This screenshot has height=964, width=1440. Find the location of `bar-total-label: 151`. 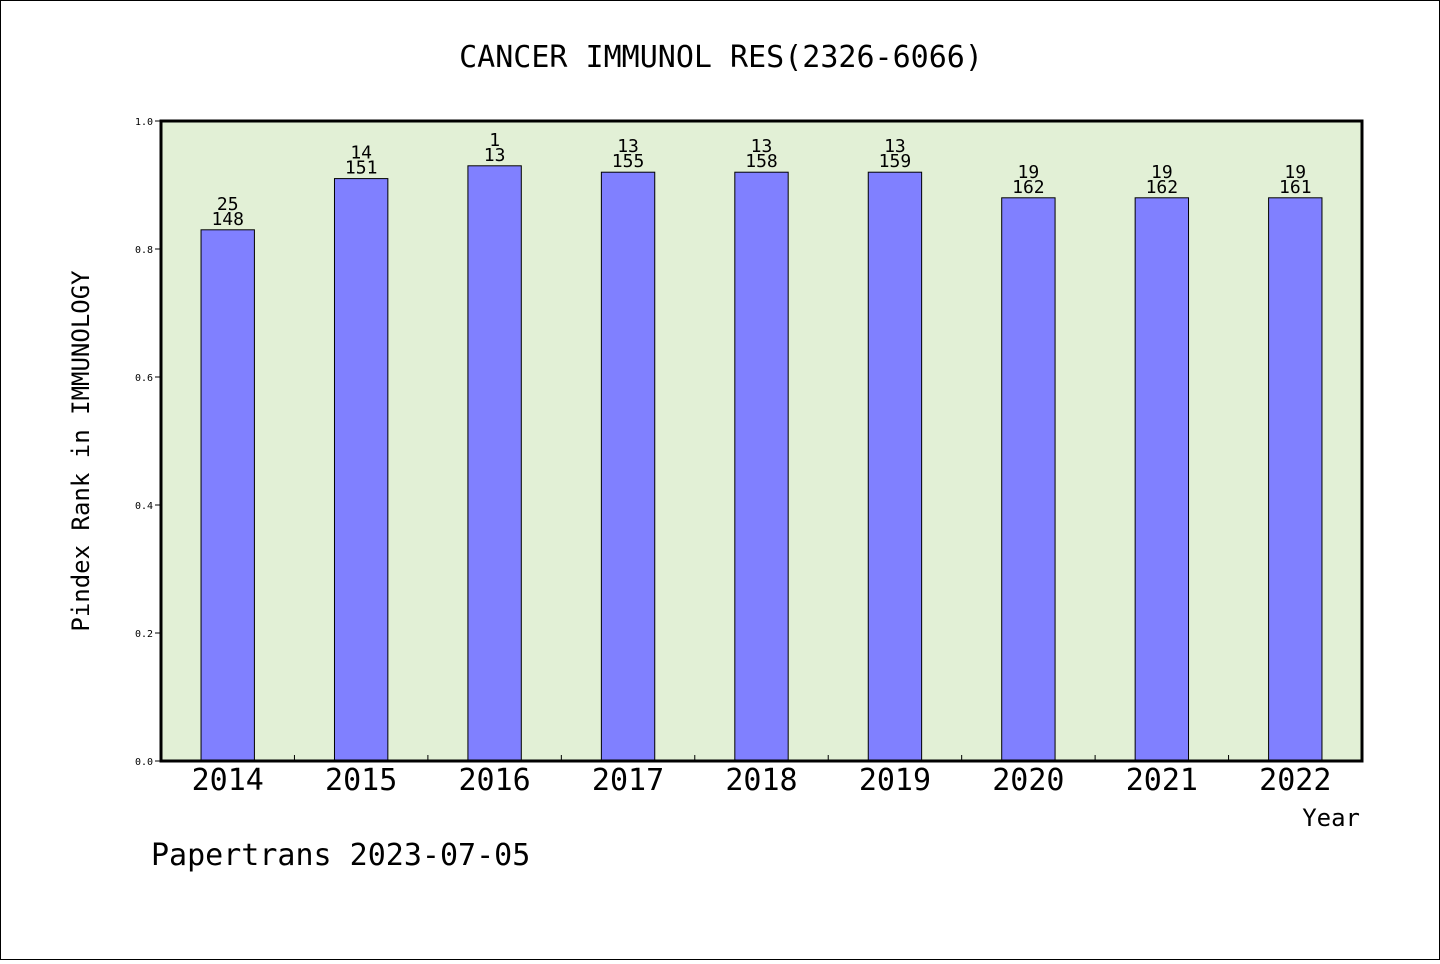

bar-total-label: 151 is located at coordinates (361, 168).